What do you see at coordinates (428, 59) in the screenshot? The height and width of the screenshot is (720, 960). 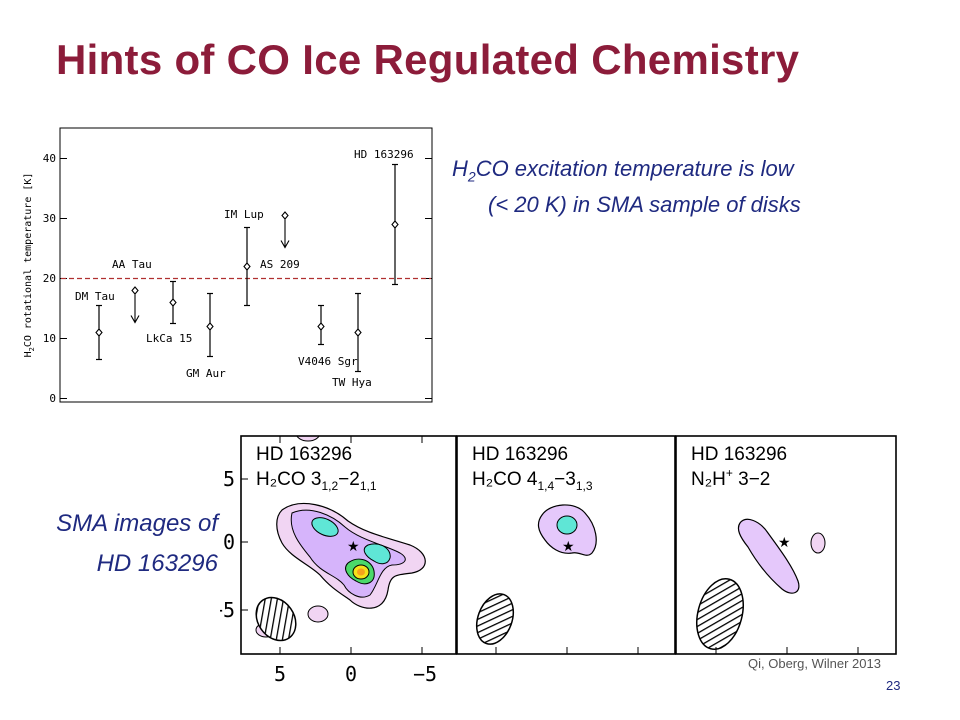 I see `slide-title: Hints of CO Ice Regulated Chemistry` at bounding box center [428, 59].